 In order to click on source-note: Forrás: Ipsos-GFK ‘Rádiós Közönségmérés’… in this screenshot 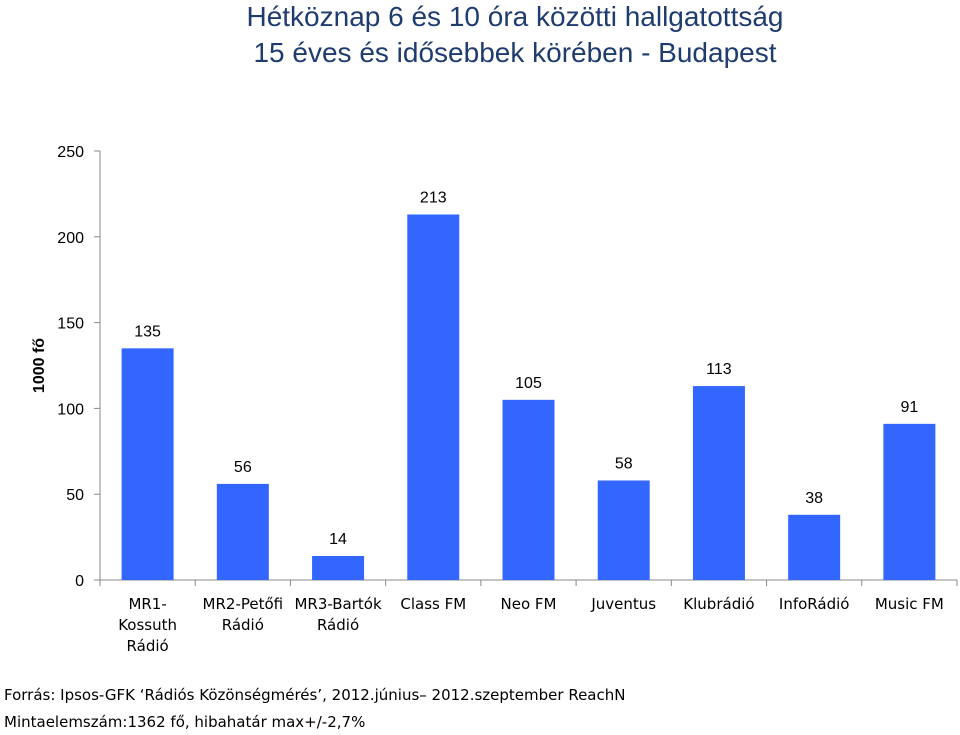, I will do `click(315, 695)`.